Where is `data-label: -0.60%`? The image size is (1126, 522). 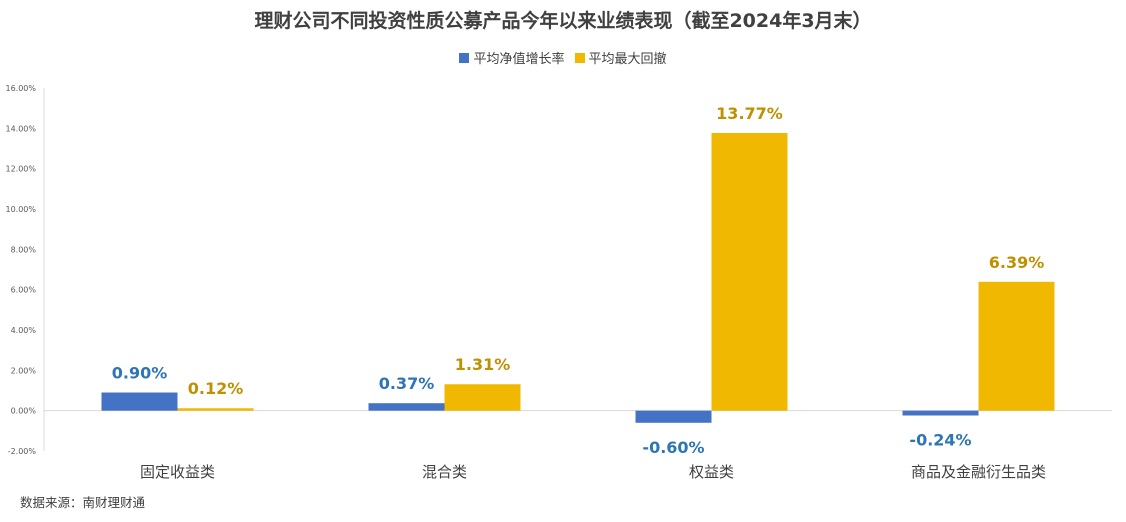
data-label: -0.60% is located at coordinates (673, 447).